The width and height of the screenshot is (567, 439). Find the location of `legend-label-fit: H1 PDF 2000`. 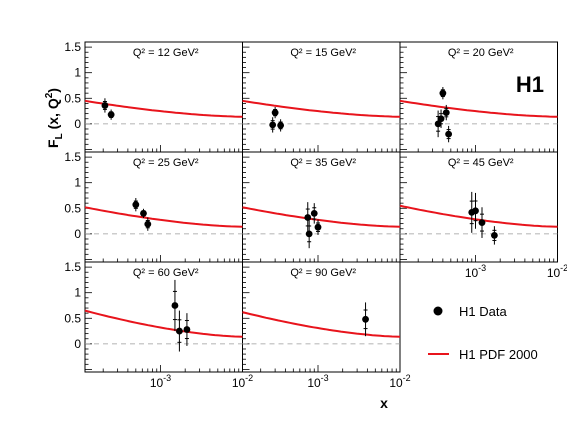

legend-label-fit: H1 PDF 2000 is located at coordinates (498, 354).